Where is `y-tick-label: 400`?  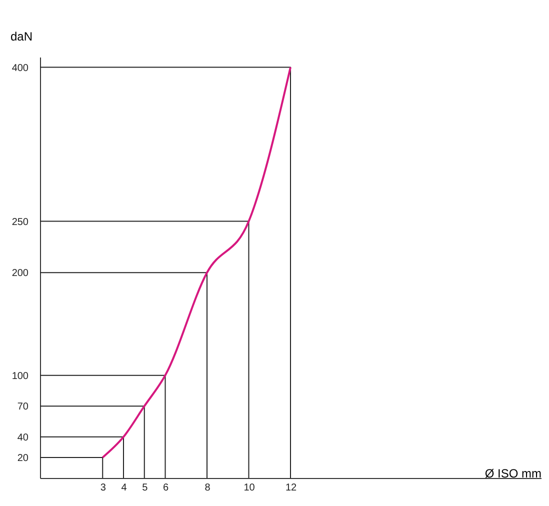
y-tick-label: 400 is located at coordinates (20, 68).